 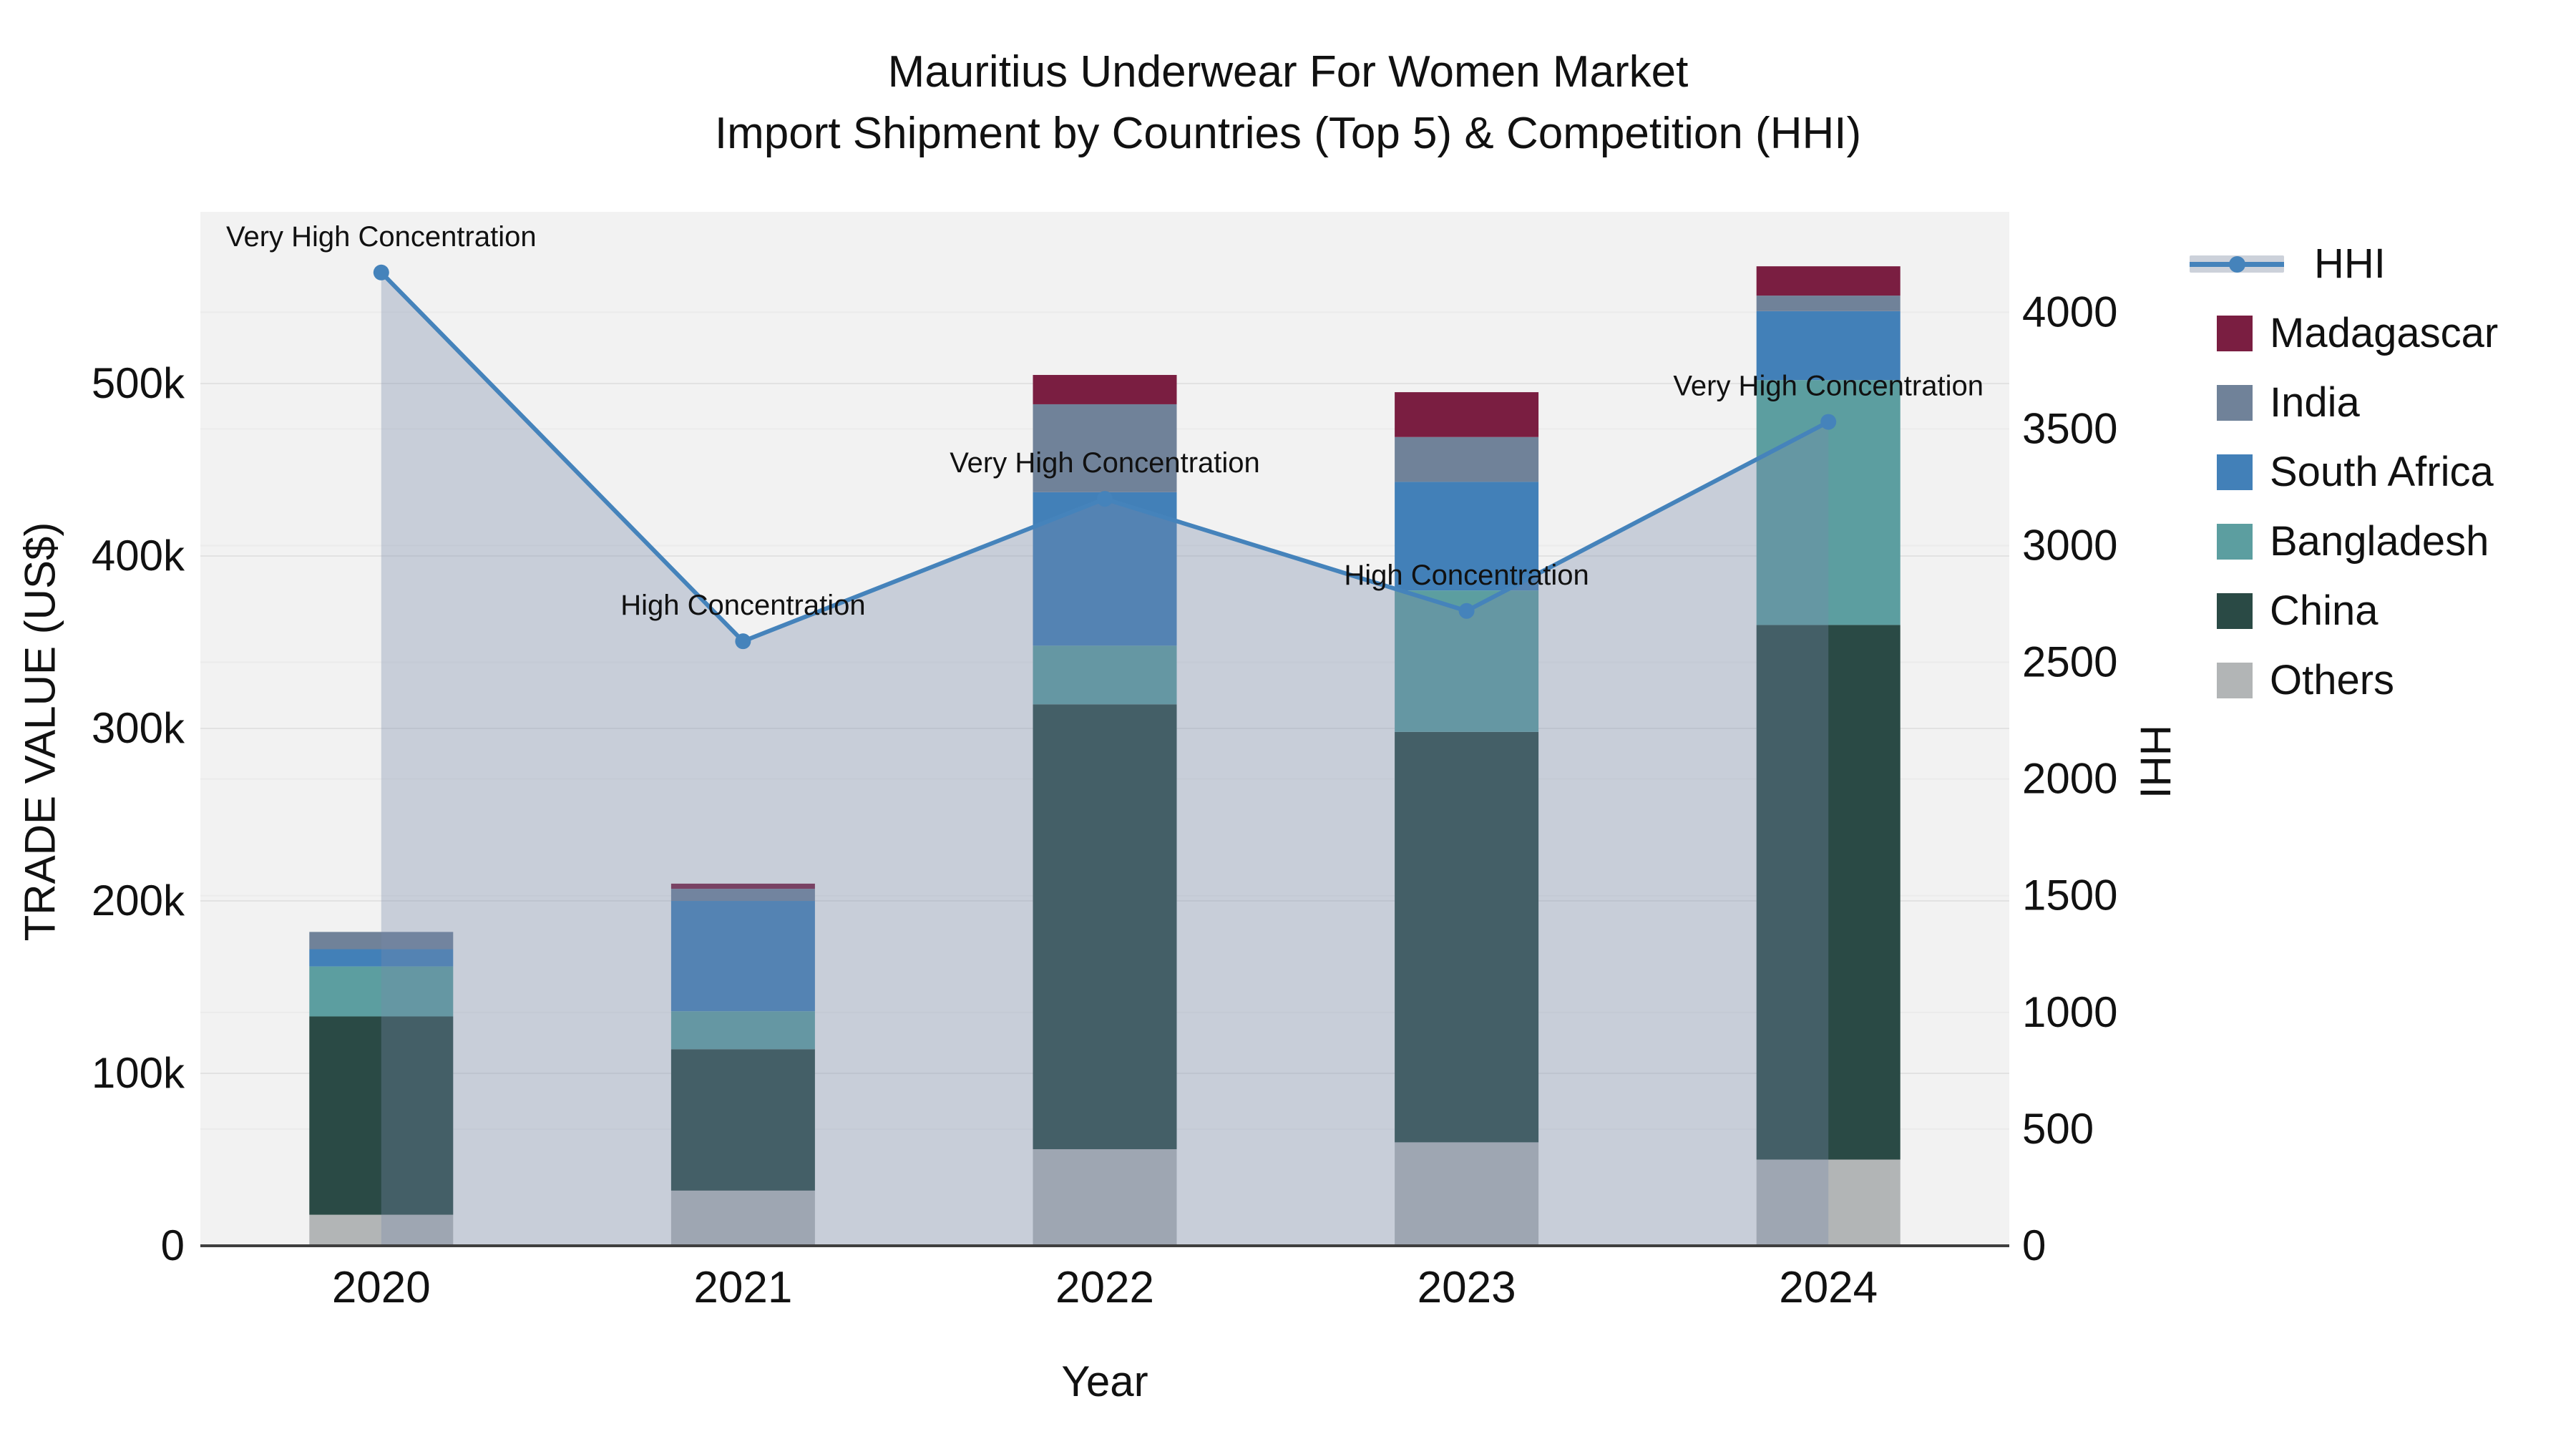 I want to click on bar-segment-others-2020, so click(x=381, y=1230).